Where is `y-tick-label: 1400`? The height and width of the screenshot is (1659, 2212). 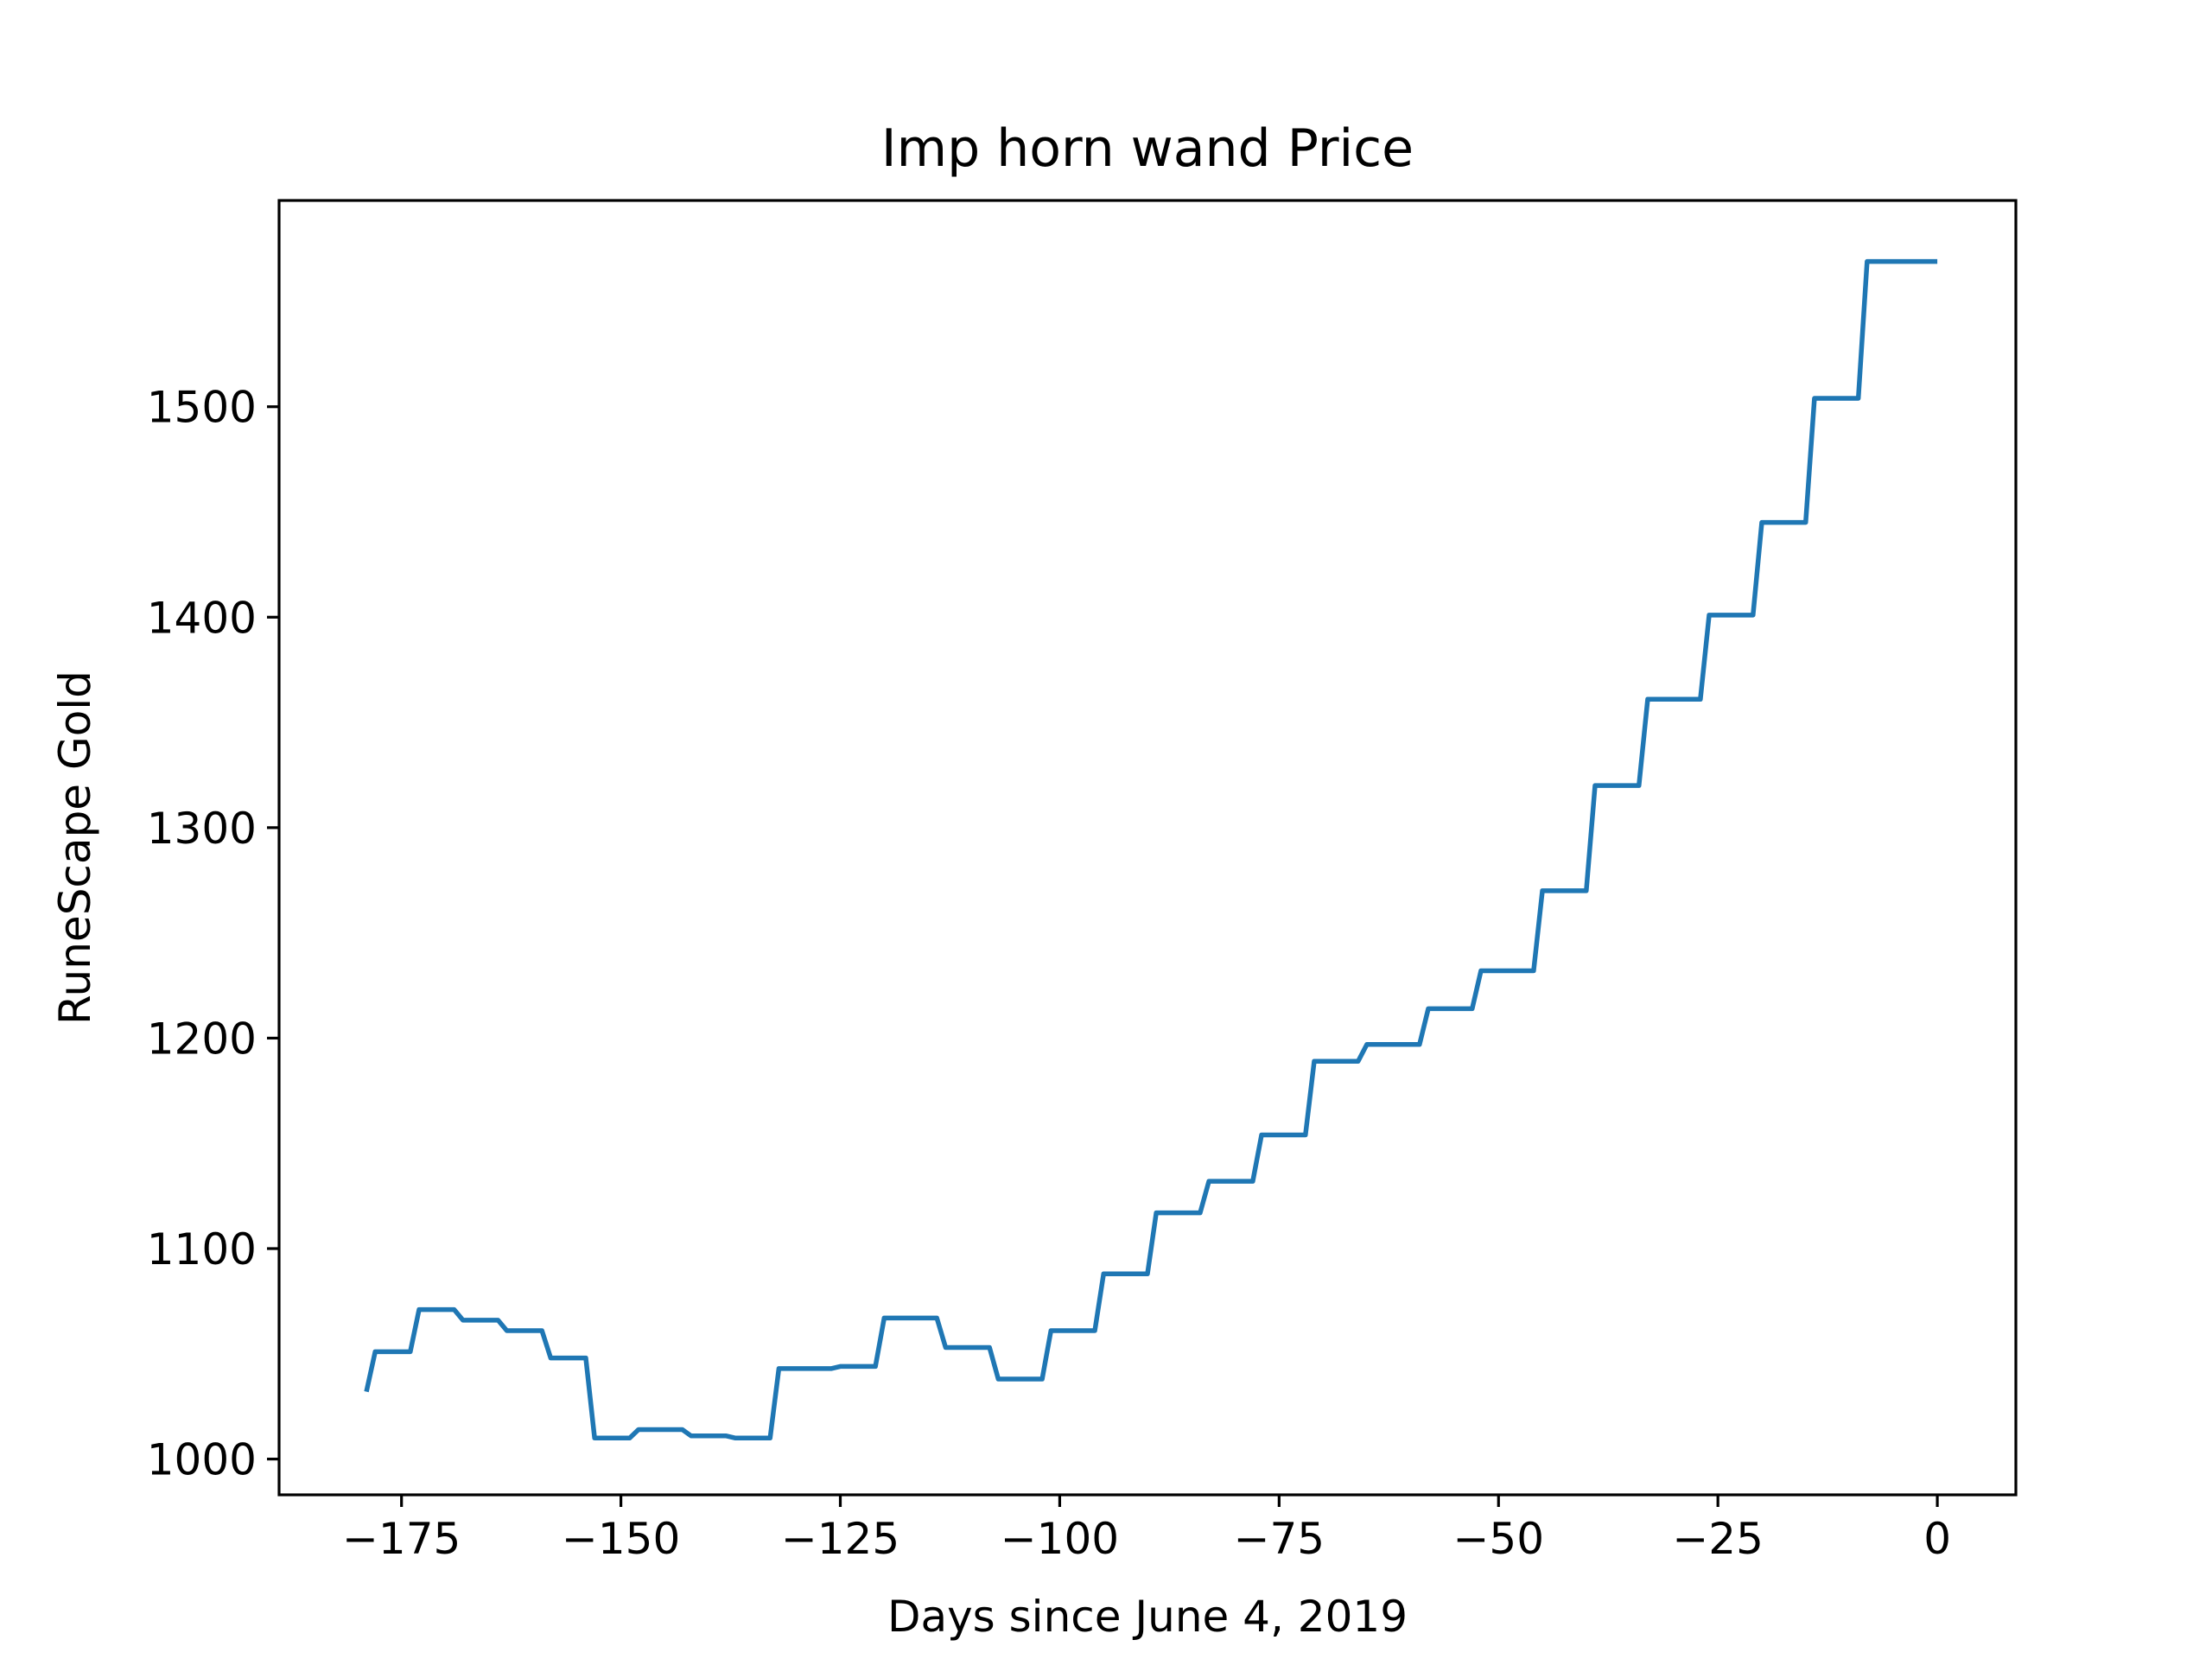 y-tick-label: 1400 is located at coordinates (202, 618).